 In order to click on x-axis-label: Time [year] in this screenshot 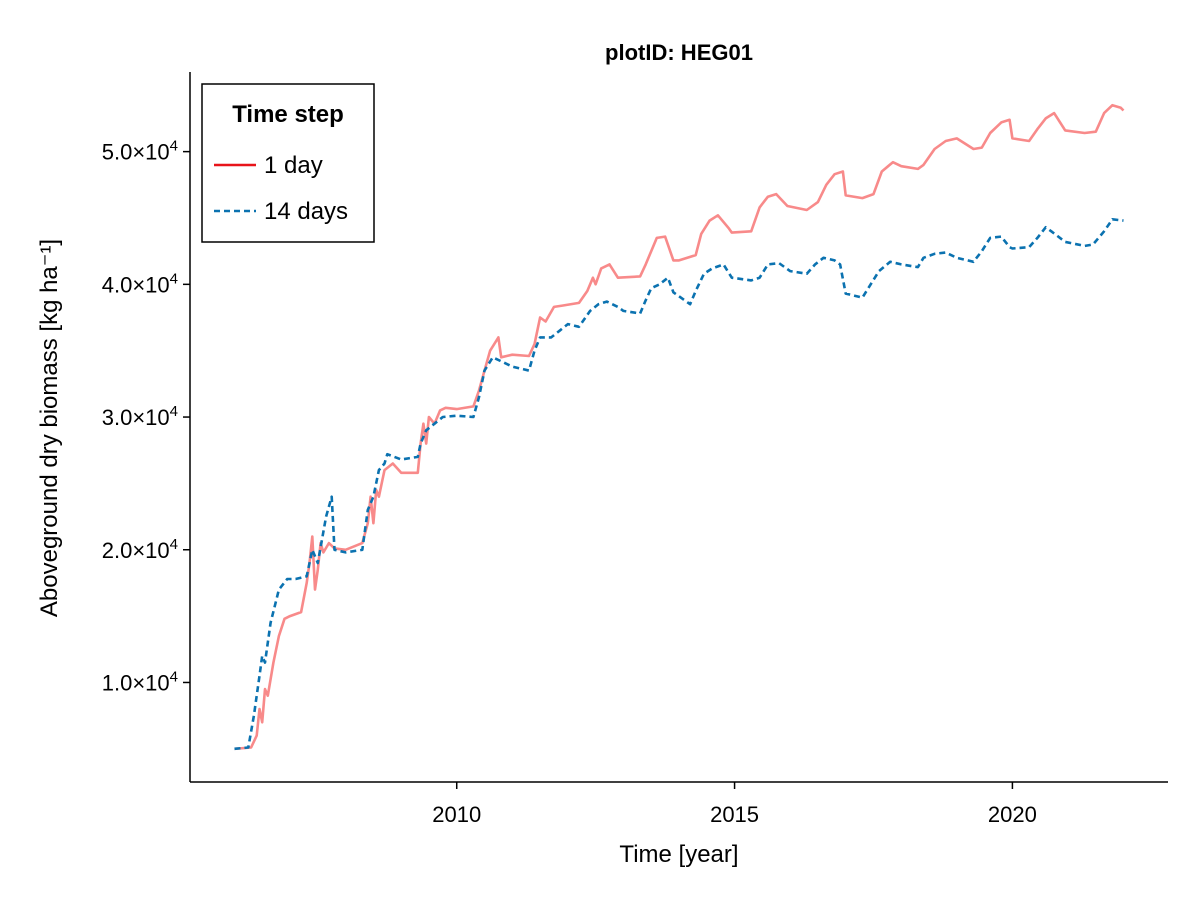, I will do `click(678, 854)`.